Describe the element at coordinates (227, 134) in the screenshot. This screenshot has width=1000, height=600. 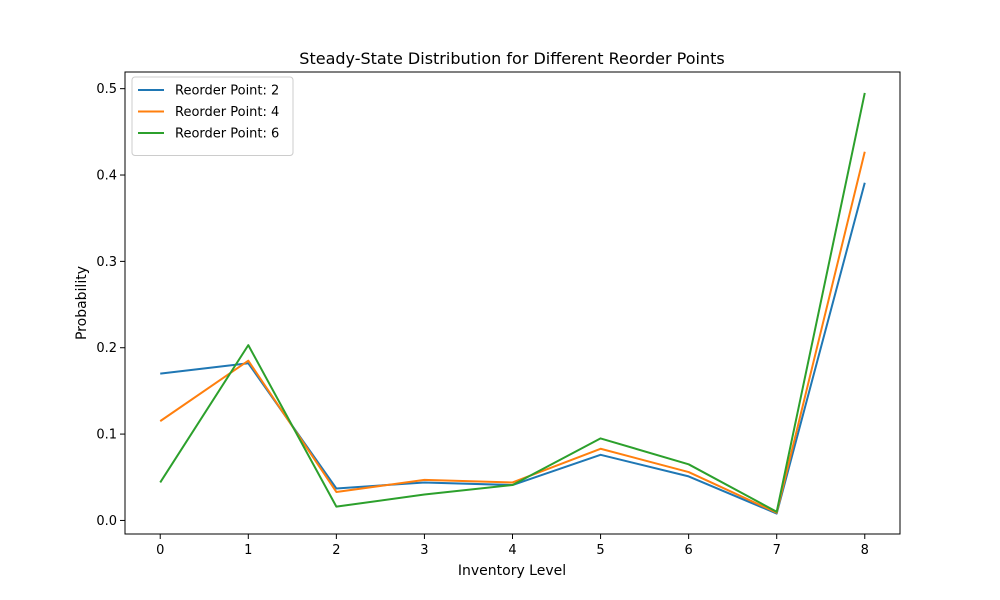
I see `legend-entry-label: Reorder Point: 6` at that location.